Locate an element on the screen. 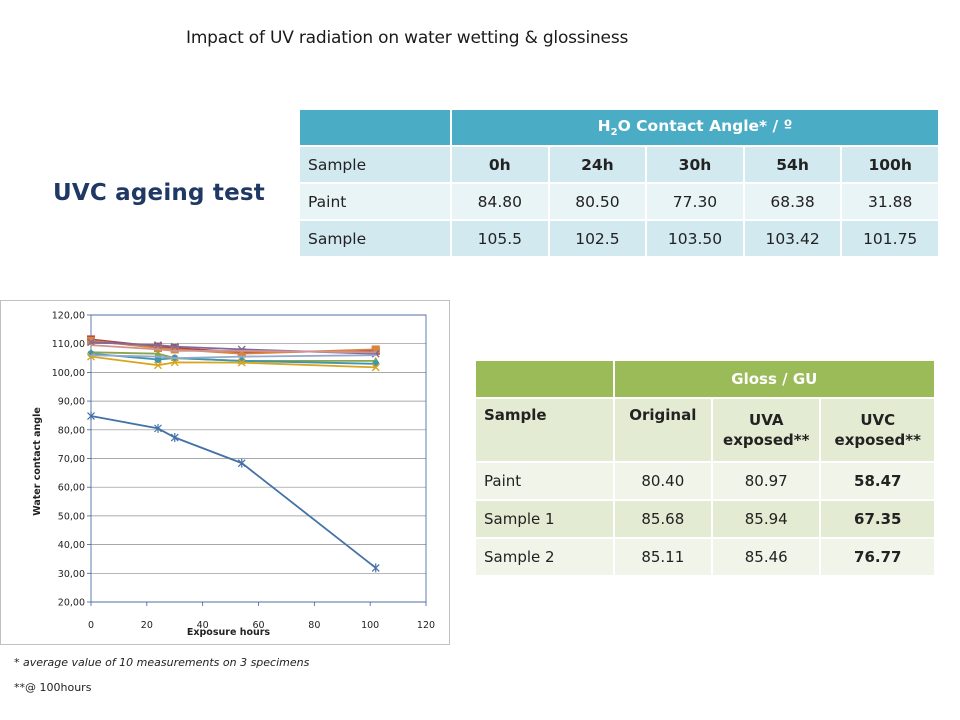 This screenshot has height=720, width=960. gloss-row-label: Sample 1 is located at coordinates (544, 519).